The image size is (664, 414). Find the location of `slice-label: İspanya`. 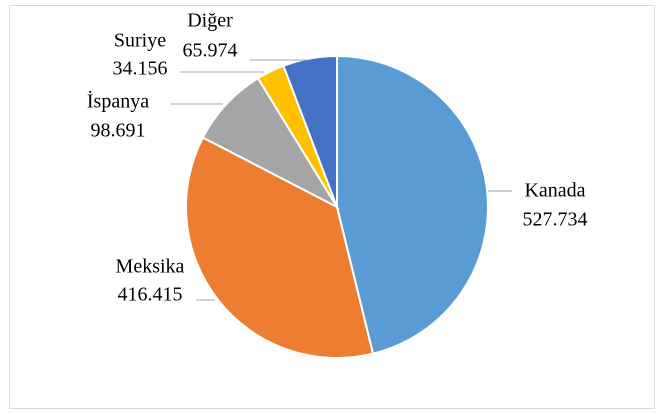

slice-label: İspanya is located at coordinates (118, 101).